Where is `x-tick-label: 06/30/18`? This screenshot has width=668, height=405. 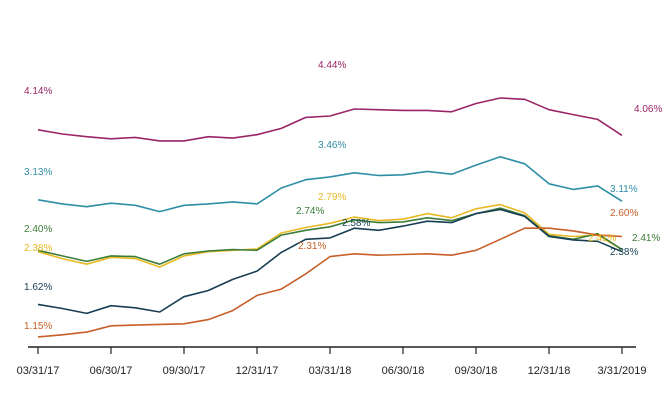
x-tick-label: 06/30/18 is located at coordinates (403, 371).